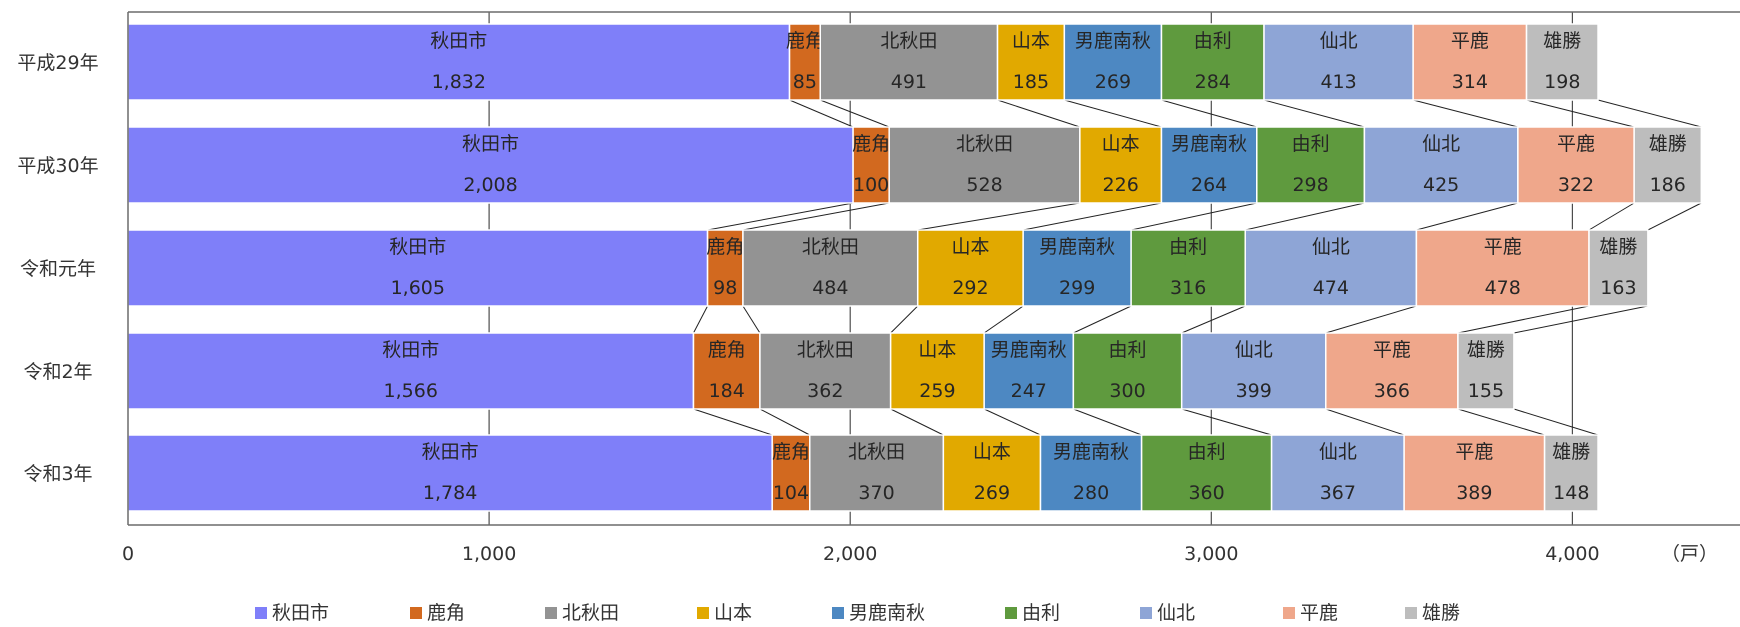 This screenshot has height=627, width=1740. I want to click on data-label: 366, so click(1392, 391).